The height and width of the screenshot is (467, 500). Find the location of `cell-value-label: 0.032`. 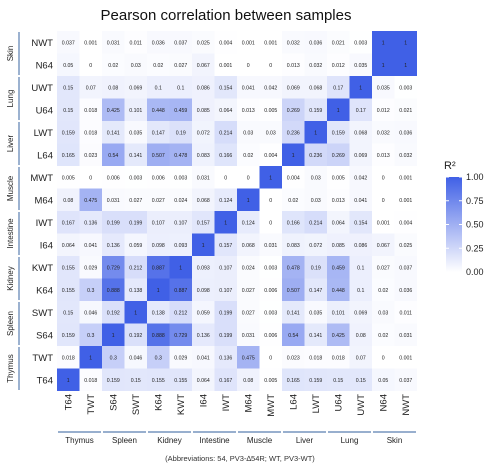

cell-value-label: 0.032 is located at coordinates (405, 156).